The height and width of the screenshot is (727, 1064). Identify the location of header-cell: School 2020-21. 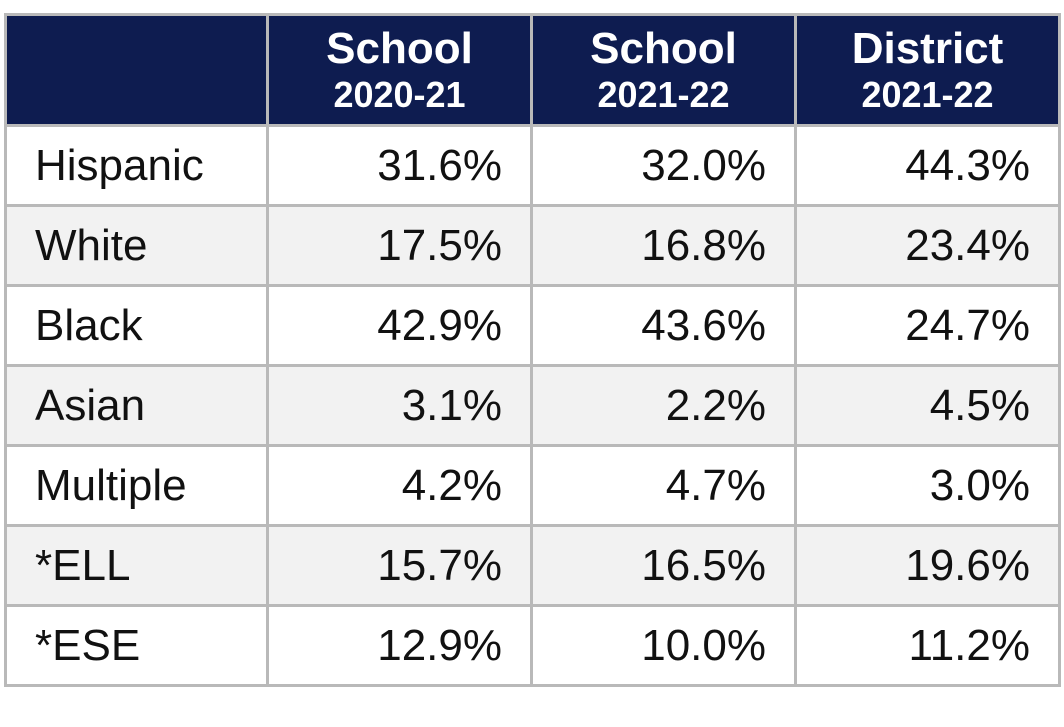
(399, 70).